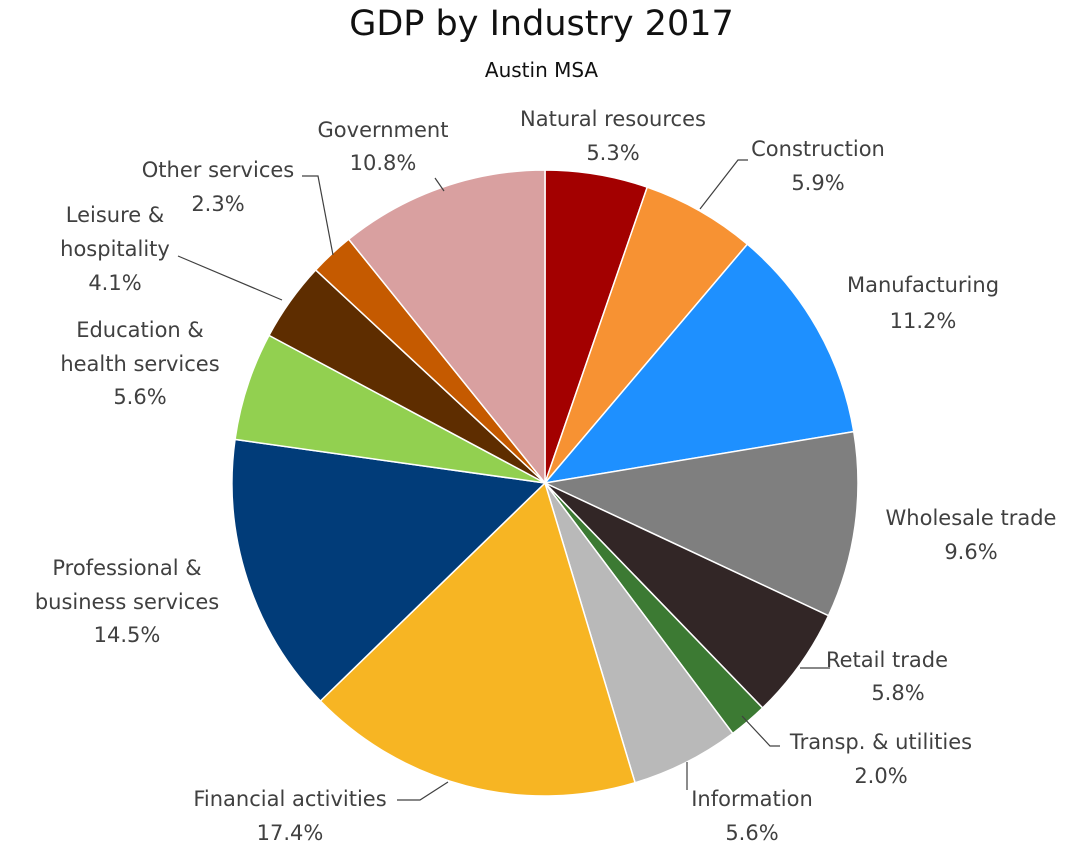 The image size is (1083, 846). What do you see at coordinates (127, 585) in the screenshot?
I see `slice-label-professional-business-services: Professional & business services` at bounding box center [127, 585].